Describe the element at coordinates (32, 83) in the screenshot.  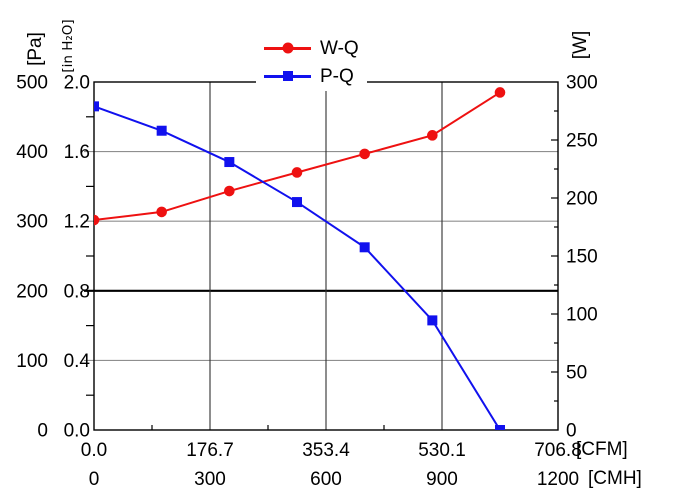
I see `y-left-pa-tick-label: 500` at that location.